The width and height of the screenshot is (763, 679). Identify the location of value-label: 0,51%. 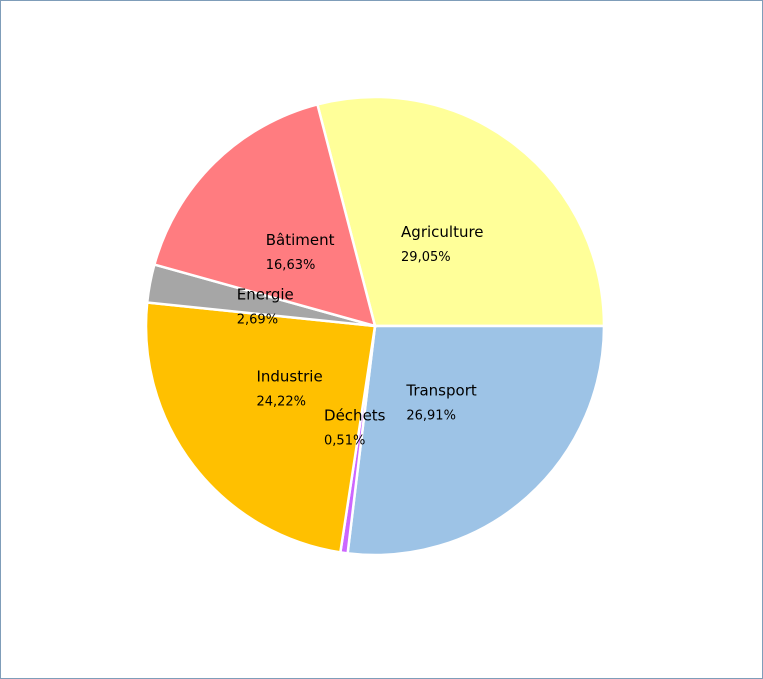
(344, 441).